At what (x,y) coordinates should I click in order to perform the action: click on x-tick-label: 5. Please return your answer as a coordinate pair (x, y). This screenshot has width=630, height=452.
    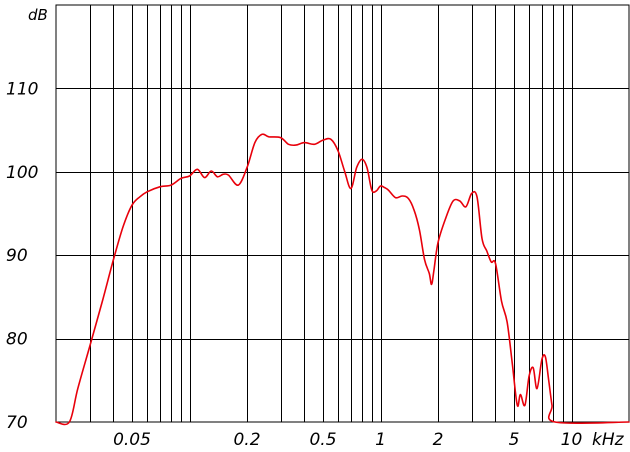
    Looking at the image, I should click on (514, 440).